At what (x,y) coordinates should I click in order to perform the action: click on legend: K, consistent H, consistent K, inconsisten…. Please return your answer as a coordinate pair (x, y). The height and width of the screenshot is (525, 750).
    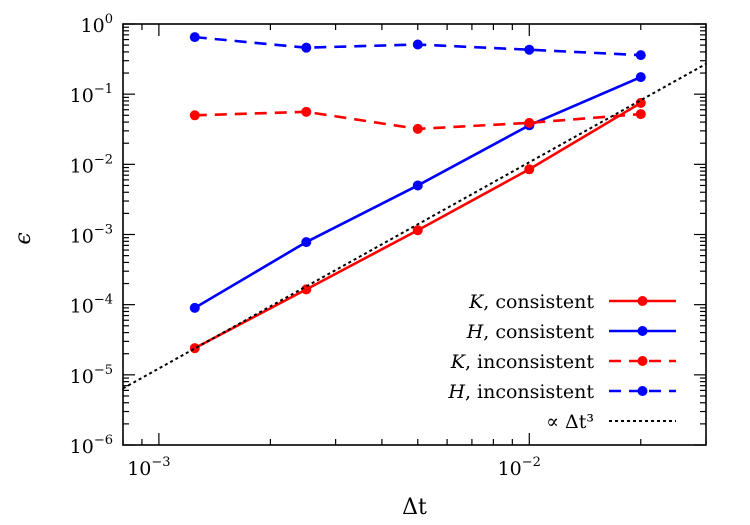
    Looking at the image, I should click on (561, 362).